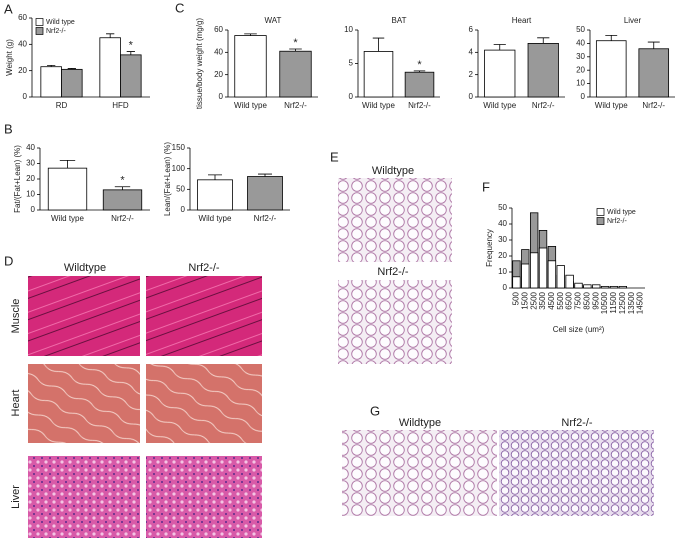 This screenshot has height=540, width=683. Describe the element at coordinates (622, 302) in the screenshot. I see `x-tick-label: 12500` at that location.